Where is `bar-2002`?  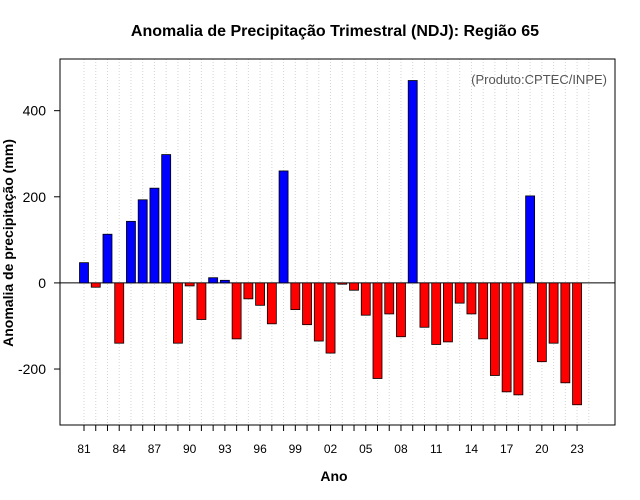
bar-2002 is located at coordinates (330, 318).